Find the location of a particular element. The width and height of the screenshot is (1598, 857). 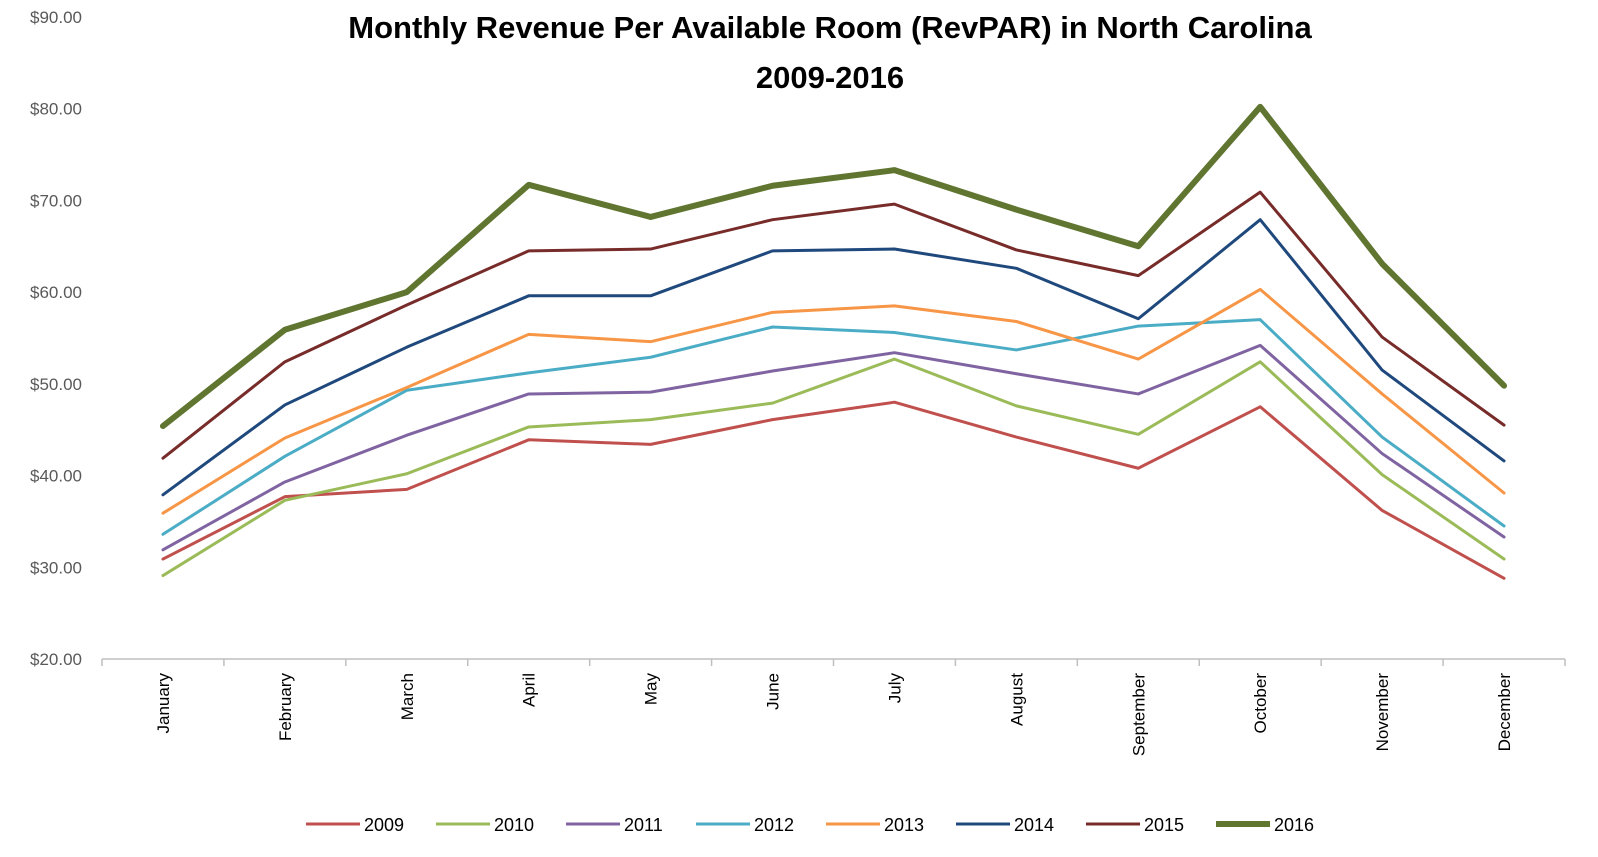

legend-label: 2014 is located at coordinates (1034, 825).